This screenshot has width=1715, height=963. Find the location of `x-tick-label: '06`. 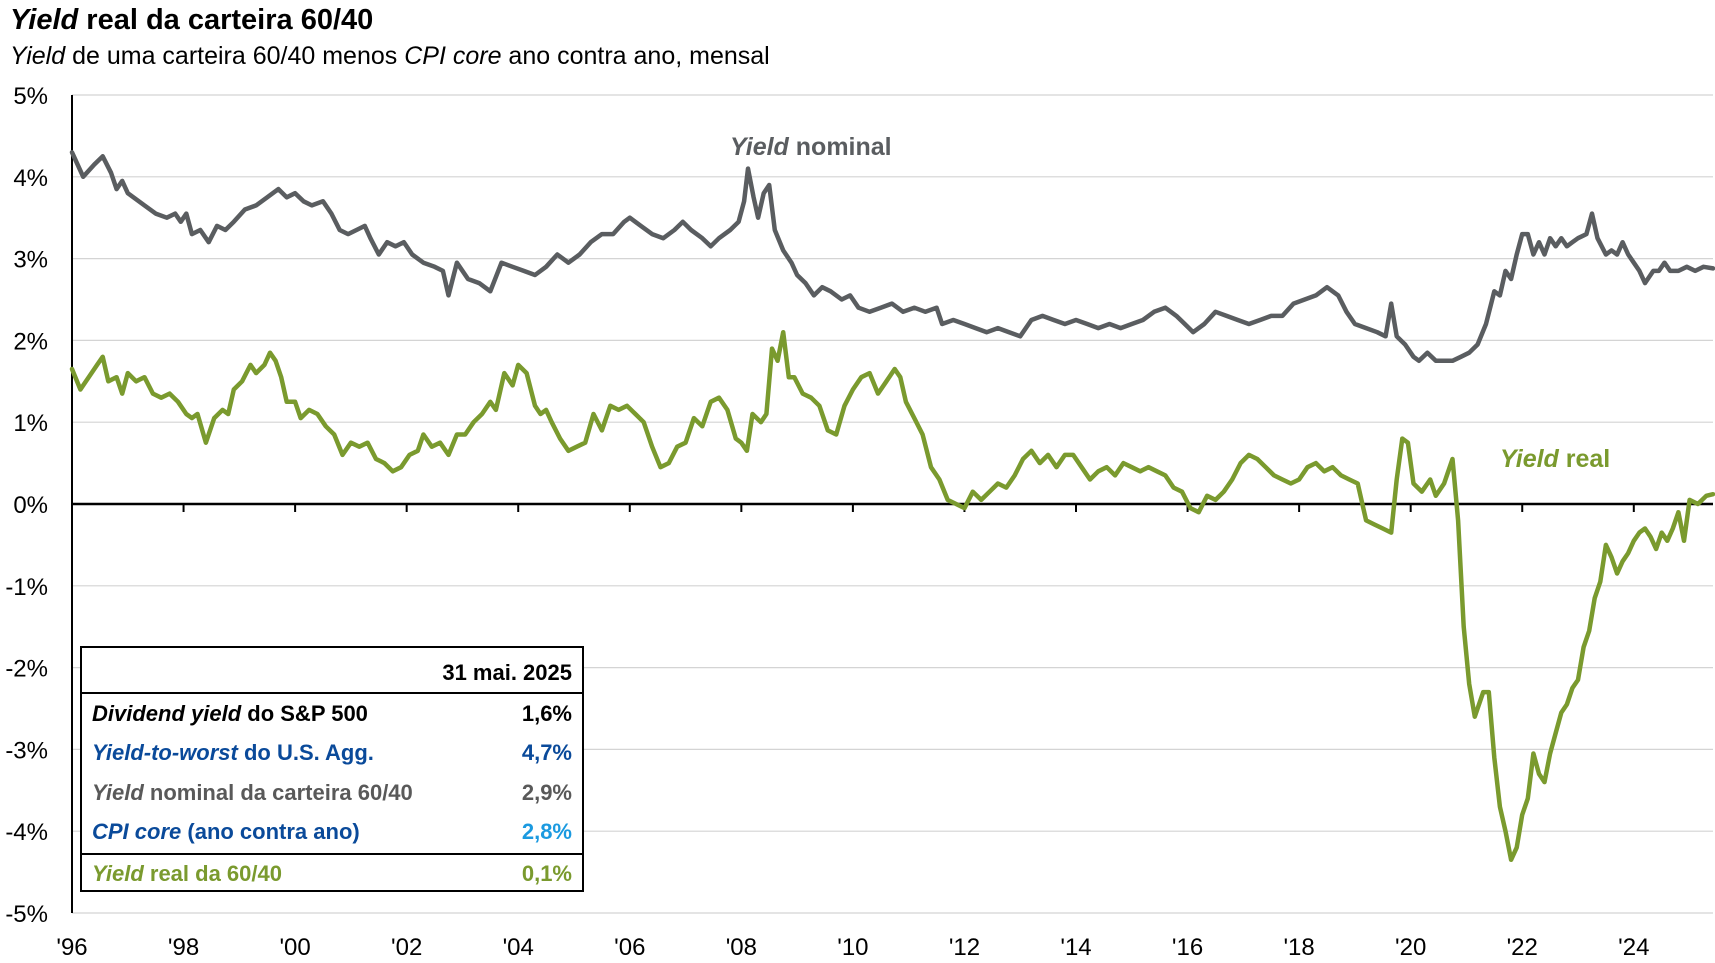

x-tick-label: '06 is located at coordinates (629, 947).